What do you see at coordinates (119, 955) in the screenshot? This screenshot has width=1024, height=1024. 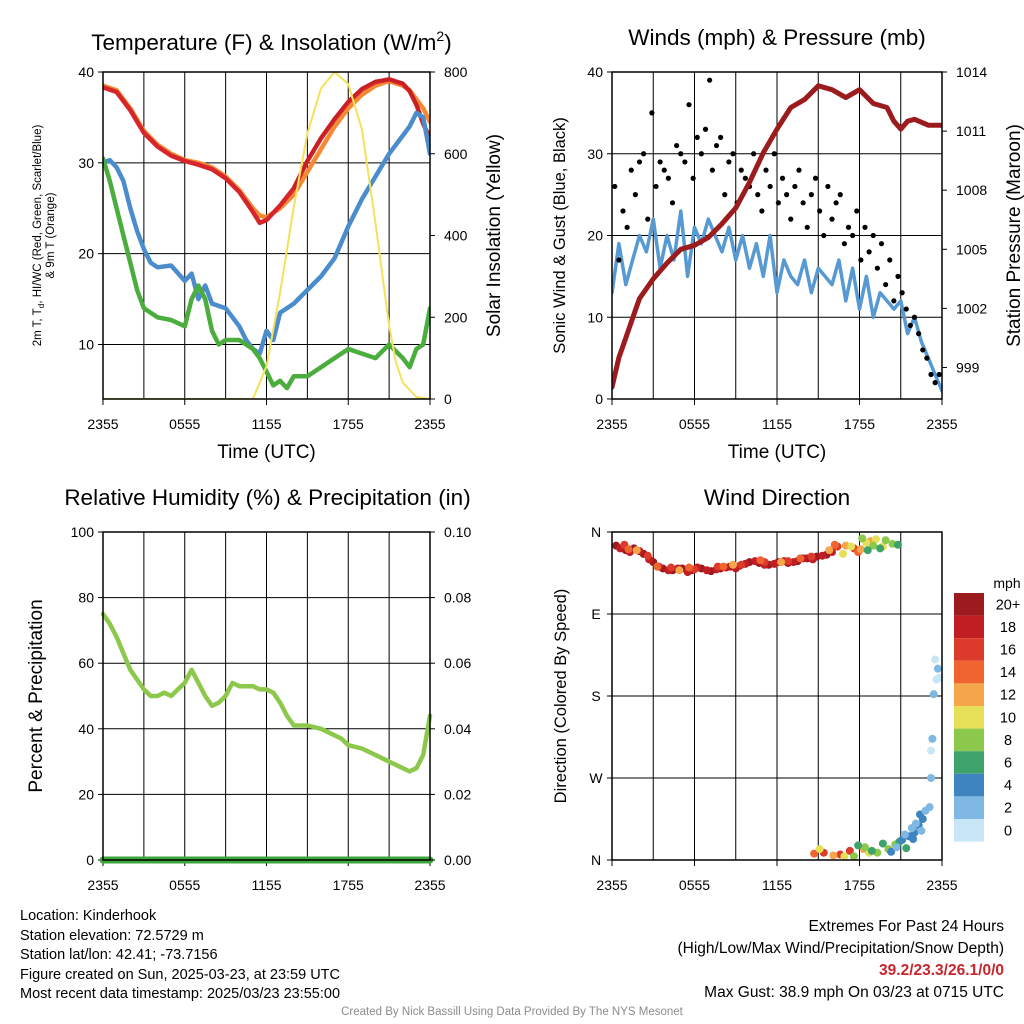 I see `latlon-text: Station lat/lon: 42.41; -73.7156` at bounding box center [119, 955].